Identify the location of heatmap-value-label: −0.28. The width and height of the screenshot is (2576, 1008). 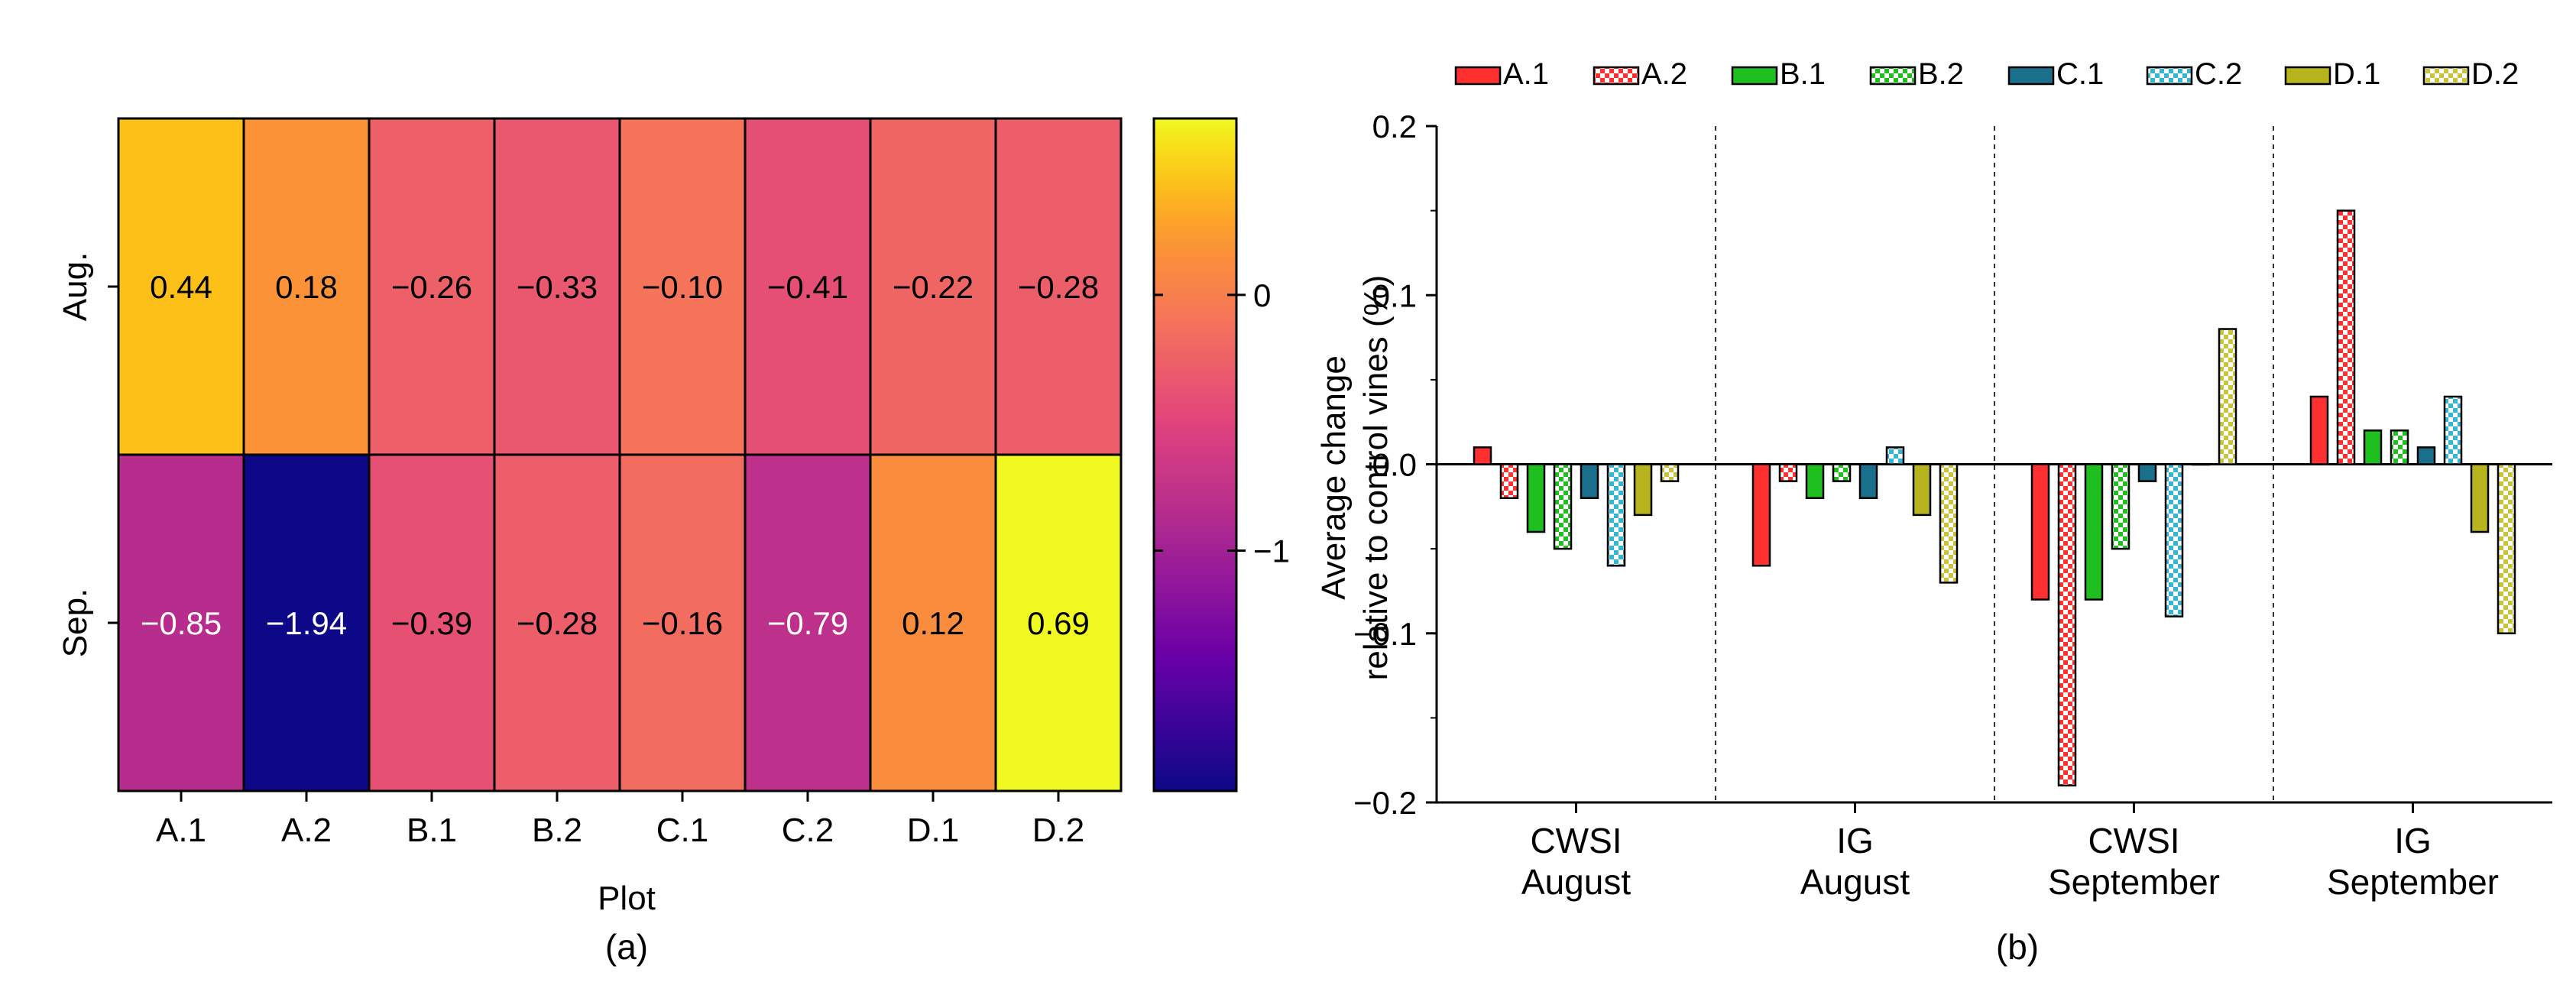
(557, 623).